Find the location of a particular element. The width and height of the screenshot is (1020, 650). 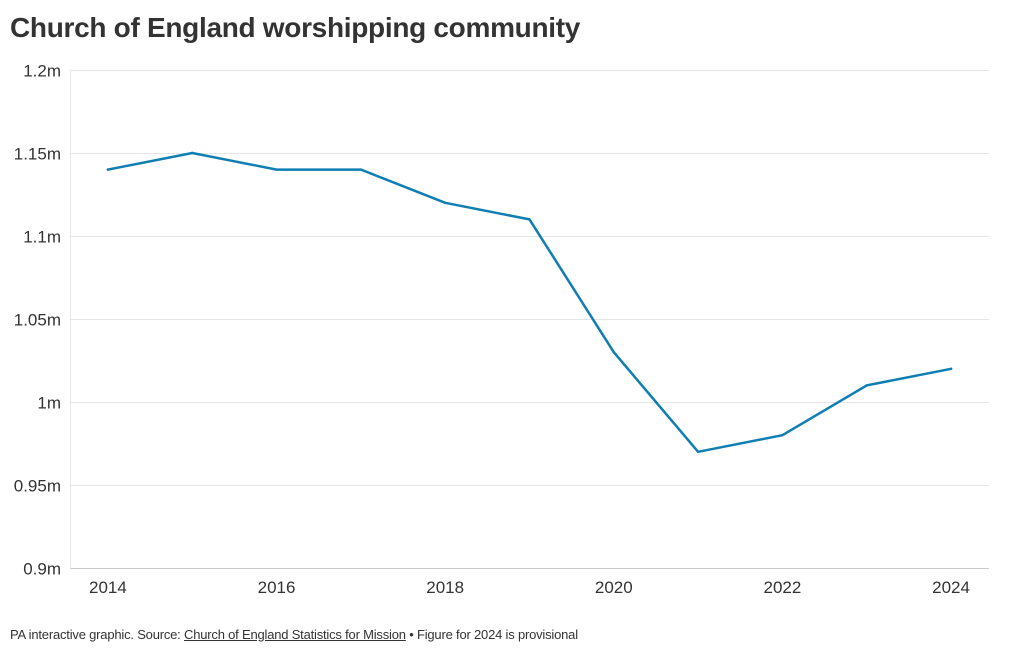

x-tick-label: 2014 is located at coordinates (108, 587).